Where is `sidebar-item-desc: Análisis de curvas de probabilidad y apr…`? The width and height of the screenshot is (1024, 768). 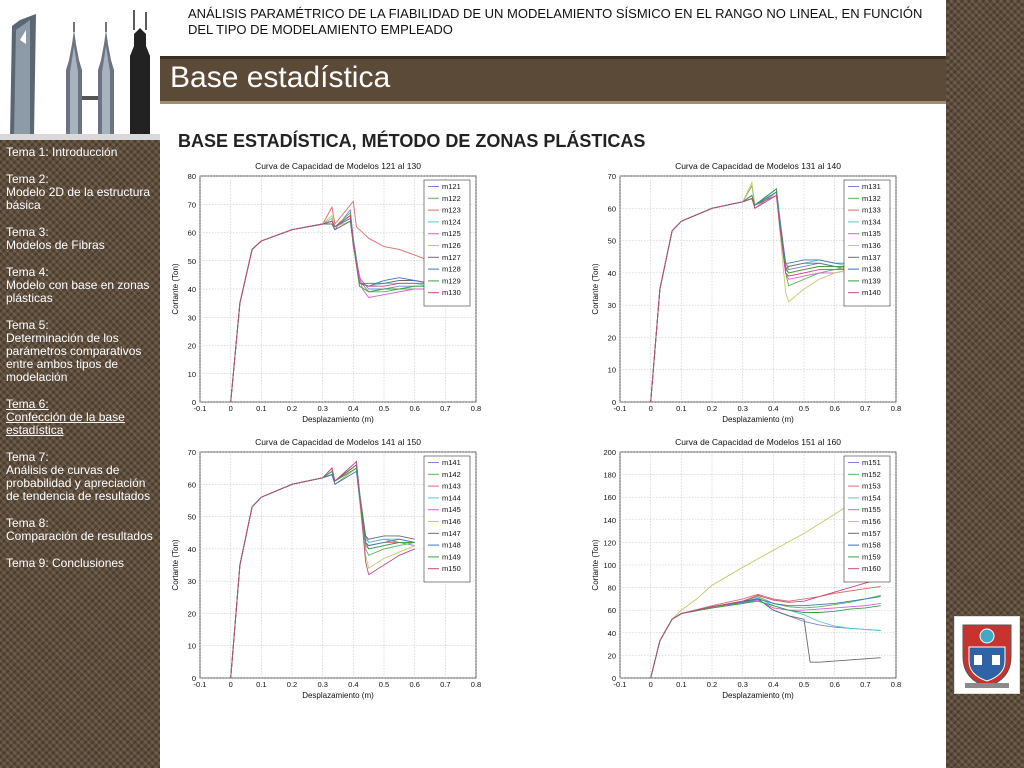 sidebar-item-desc: Análisis de curvas de probabilidad y apr… is located at coordinates (78, 483).